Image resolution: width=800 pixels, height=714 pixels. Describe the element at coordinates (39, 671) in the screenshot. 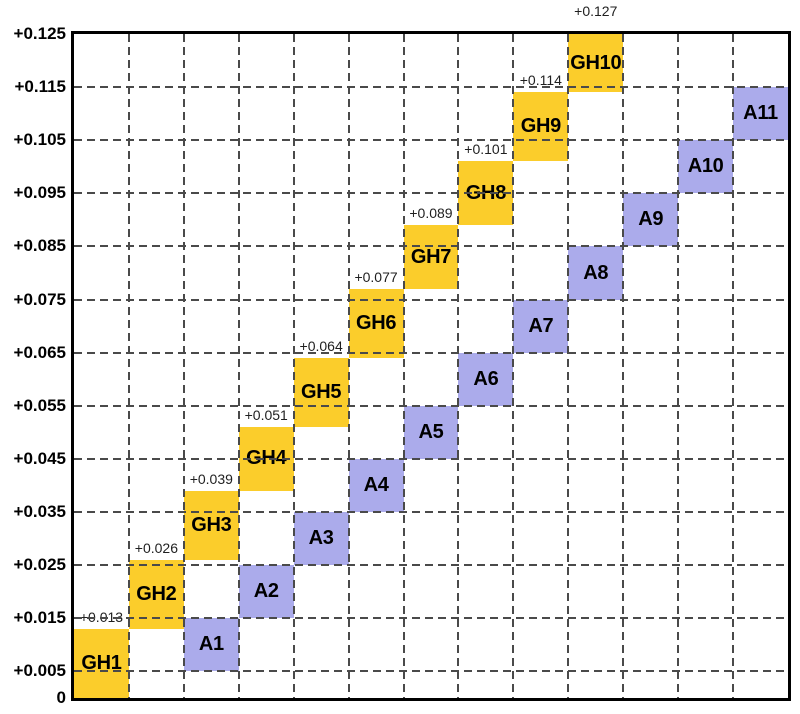

I see `y-axis-label: +0.005` at that location.